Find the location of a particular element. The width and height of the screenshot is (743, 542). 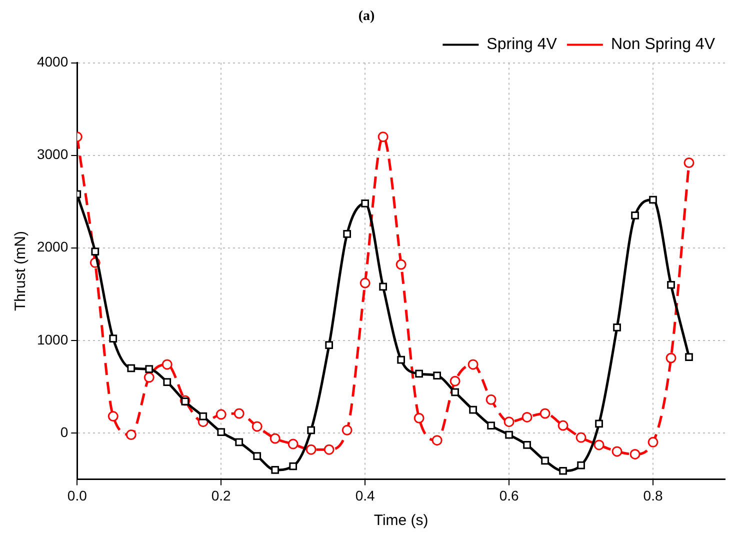

x-tick-label: 0.4 is located at coordinates (365, 495).